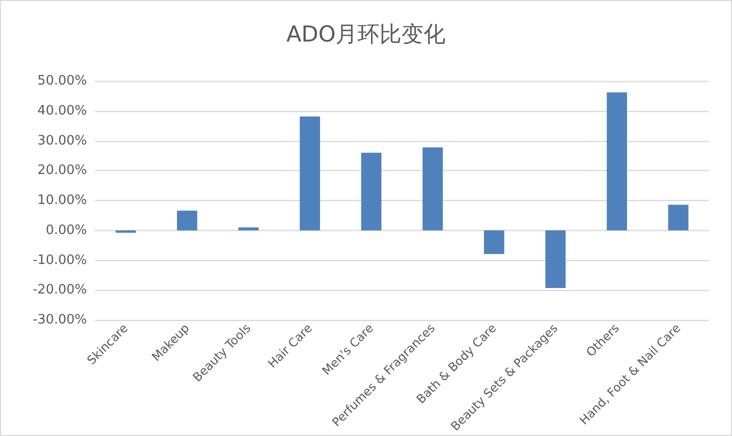  Describe the element at coordinates (62, 110) in the screenshot. I see `y-tick-label: 40.00%` at that location.